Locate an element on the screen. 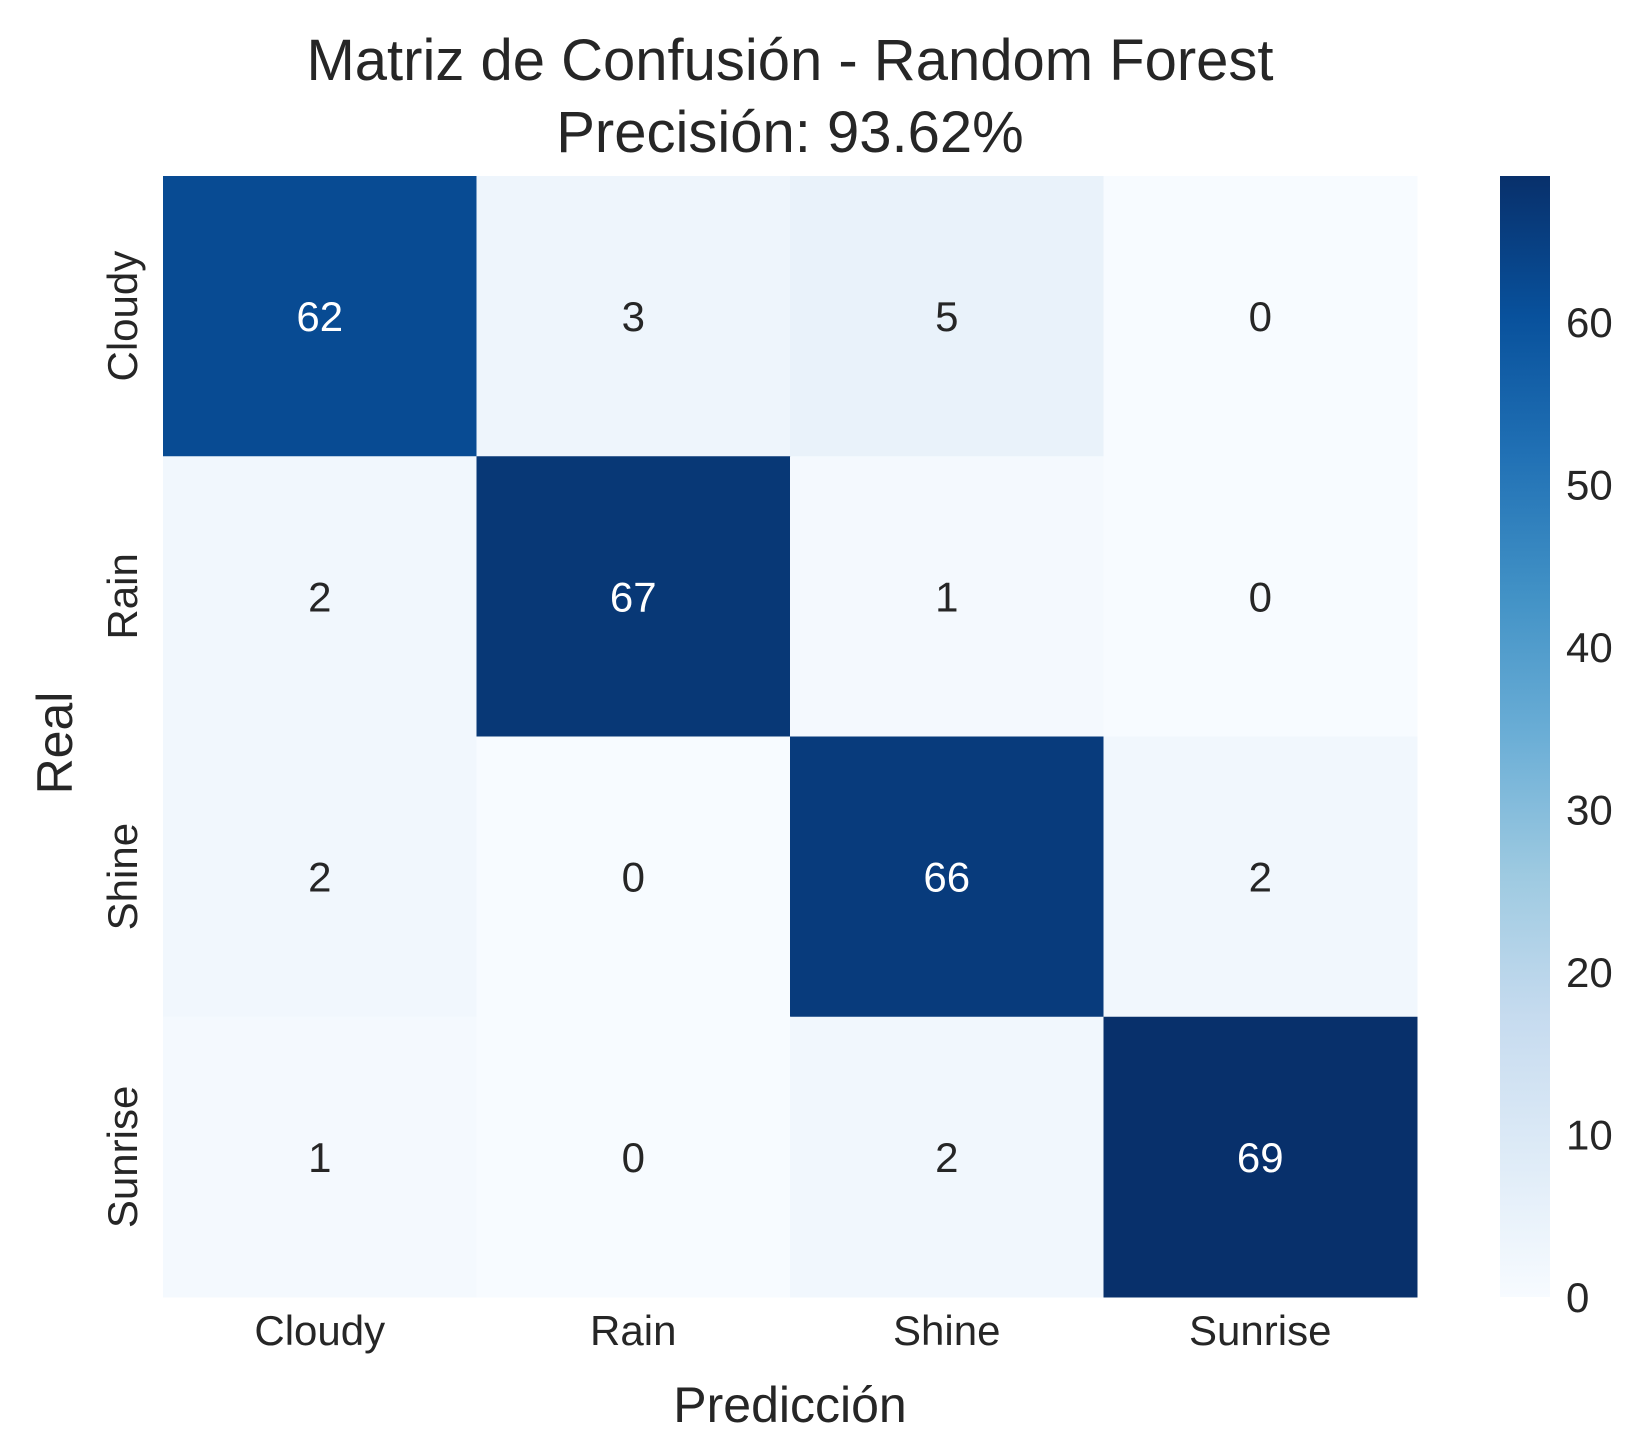  y-tick-label: Rain is located at coordinates (122, 596).